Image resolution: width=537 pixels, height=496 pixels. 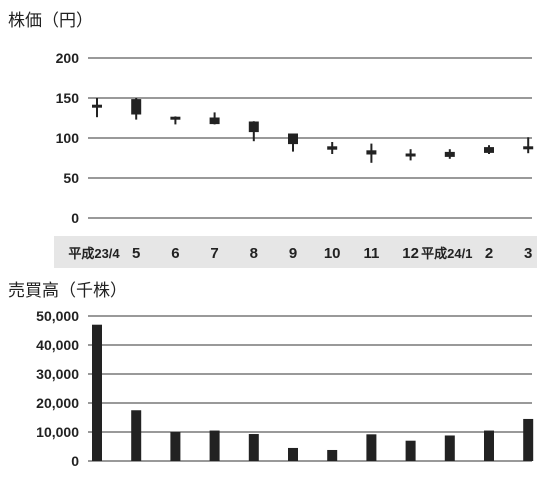 What do you see at coordinates (528, 253) in the screenshot?
I see `x-category-label: 3` at bounding box center [528, 253].